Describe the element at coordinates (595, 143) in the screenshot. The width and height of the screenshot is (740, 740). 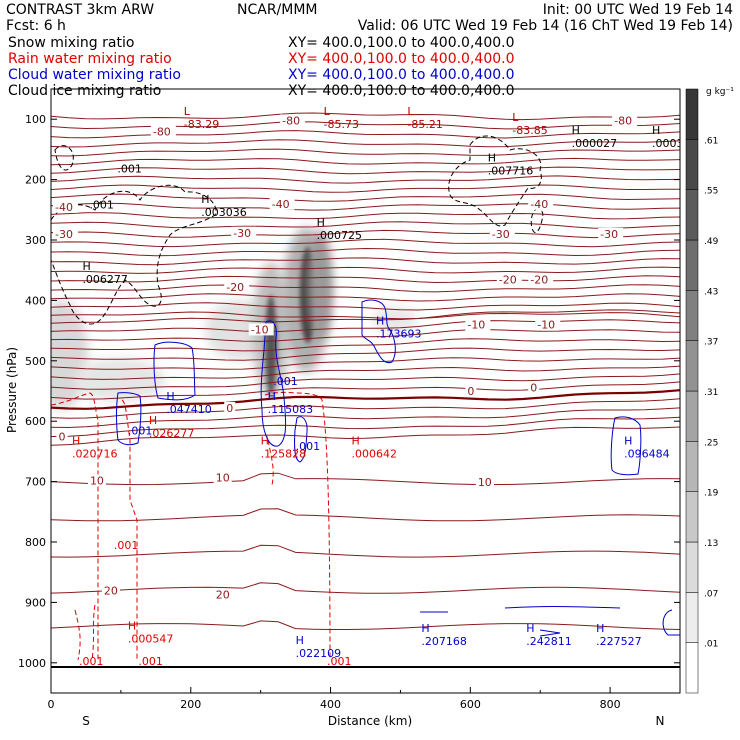
I see `extremum-value: .000027` at that location.